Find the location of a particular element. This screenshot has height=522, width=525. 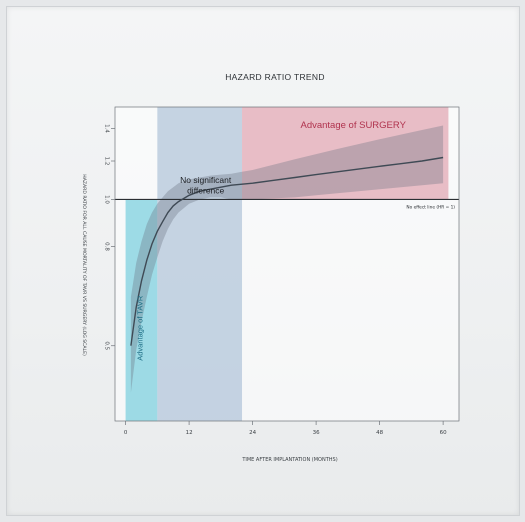

x-tick-label: 48 is located at coordinates (379, 433).